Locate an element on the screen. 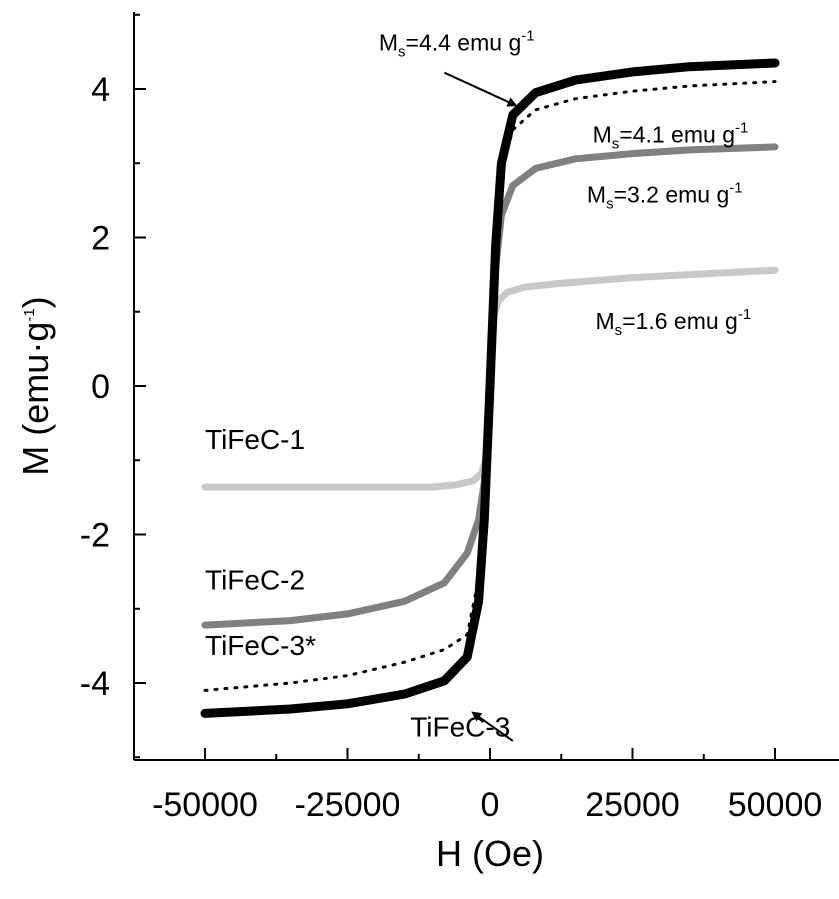 This screenshot has width=839, height=899. ms-value: =1.6 emu g is located at coordinates (680, 321).